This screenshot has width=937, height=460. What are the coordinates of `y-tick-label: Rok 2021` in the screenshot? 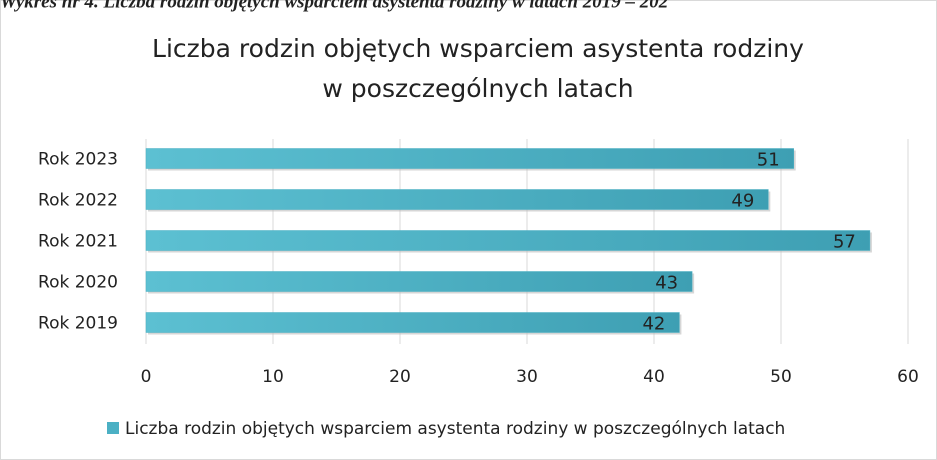 It's located at (78, 242).